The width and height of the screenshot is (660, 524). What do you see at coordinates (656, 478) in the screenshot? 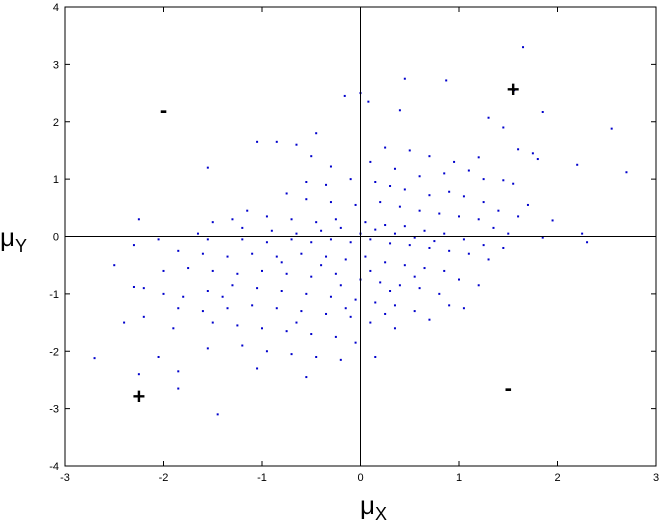
I see `x-tick-label: 3` at bounding box center [656, 478].